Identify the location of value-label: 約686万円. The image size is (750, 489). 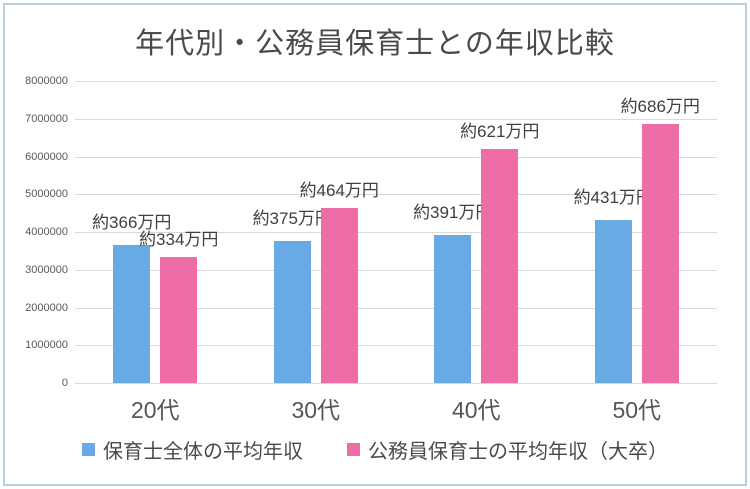
(660, 107).